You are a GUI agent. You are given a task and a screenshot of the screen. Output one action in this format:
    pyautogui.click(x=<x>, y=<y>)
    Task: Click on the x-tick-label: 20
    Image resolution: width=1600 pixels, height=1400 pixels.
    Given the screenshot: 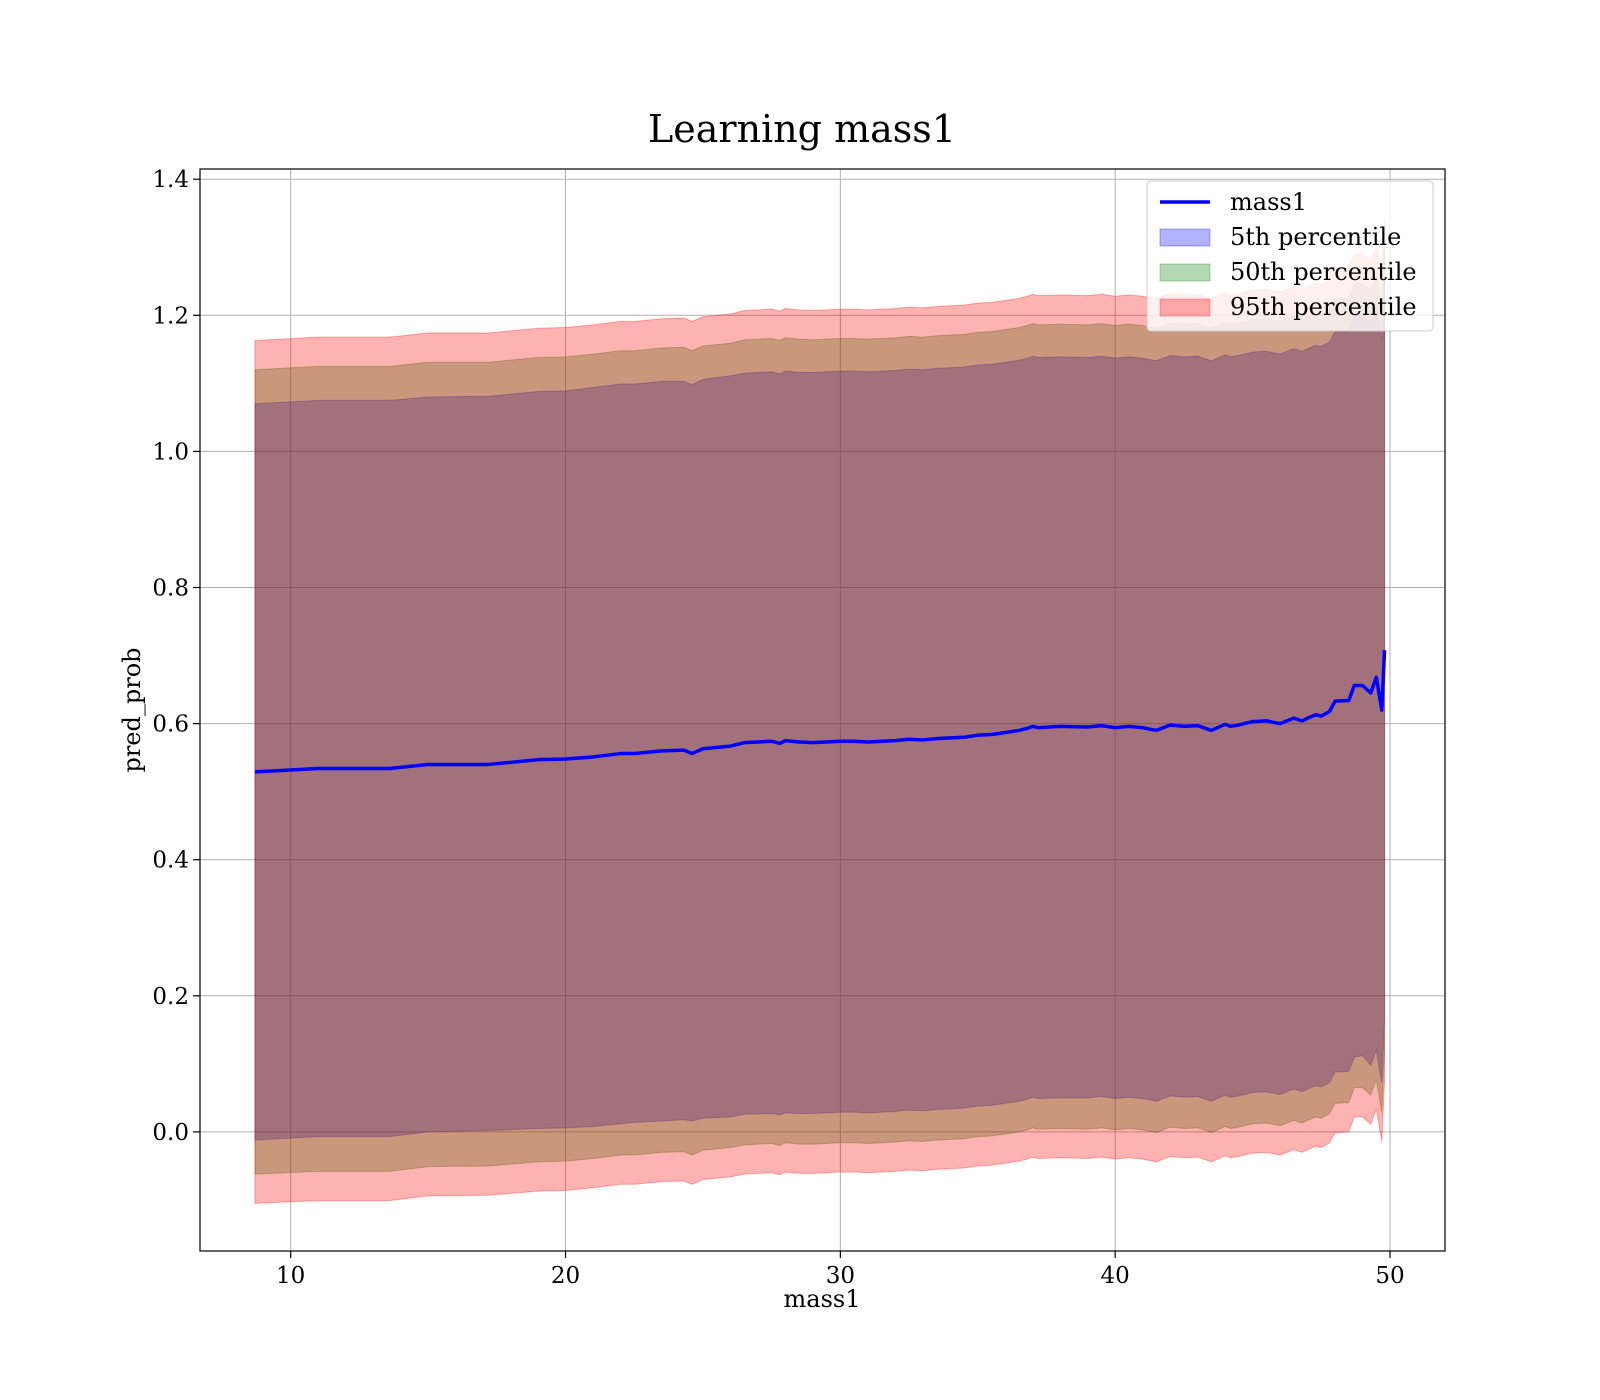 What is the action you would take?
    pyautogui.click(x=565, y=1276)
    